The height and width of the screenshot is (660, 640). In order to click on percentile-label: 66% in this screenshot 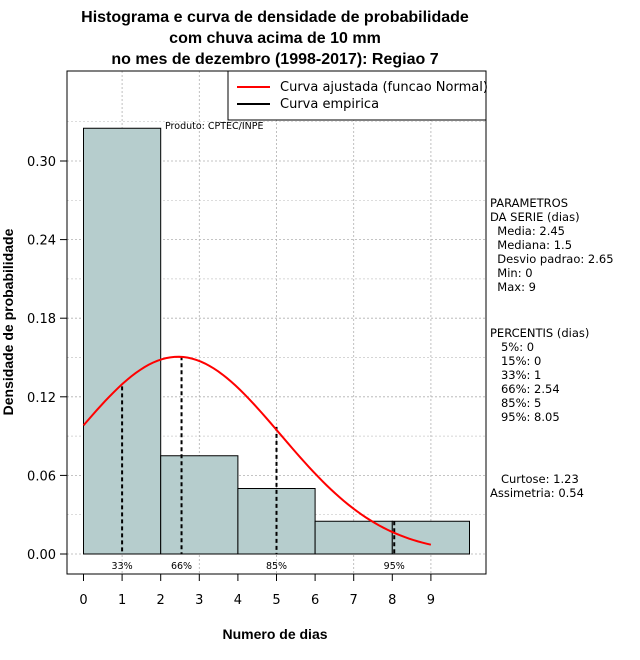, I will do `click(181, 566)`.